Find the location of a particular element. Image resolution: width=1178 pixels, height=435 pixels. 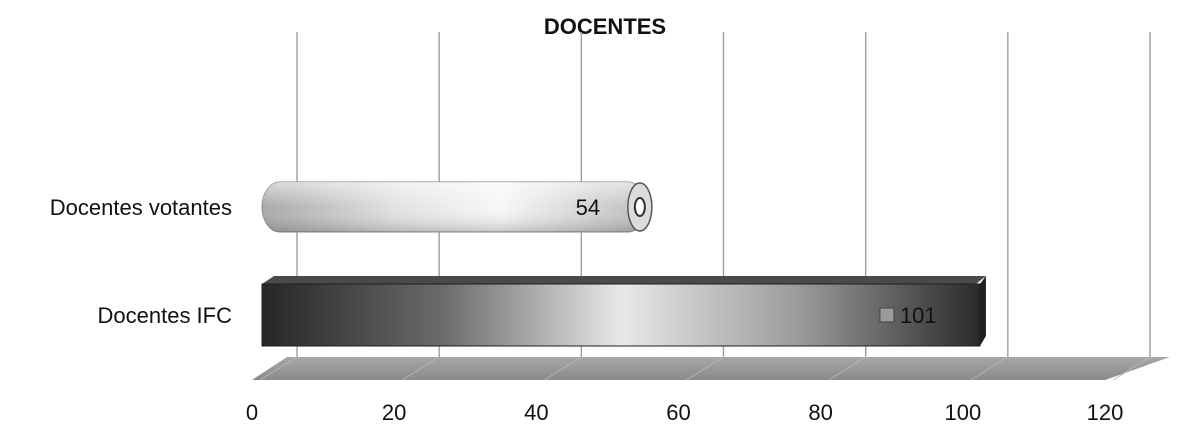

bar-end-face is located at coordinates (982, 311).